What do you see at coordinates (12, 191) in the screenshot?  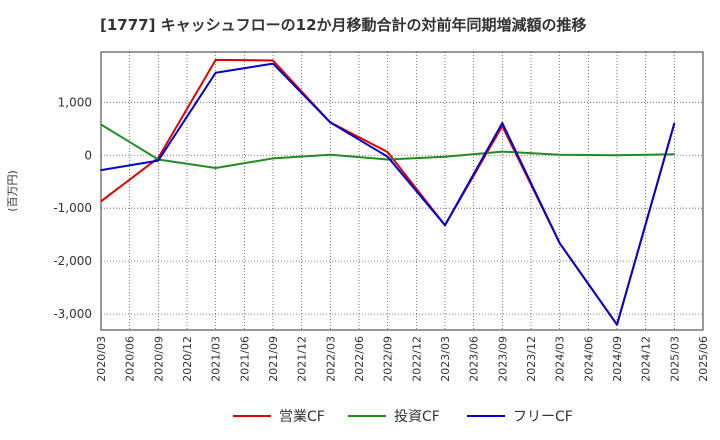 I see `y-axis-label: (百万円)` at bounding box center [12, 191].